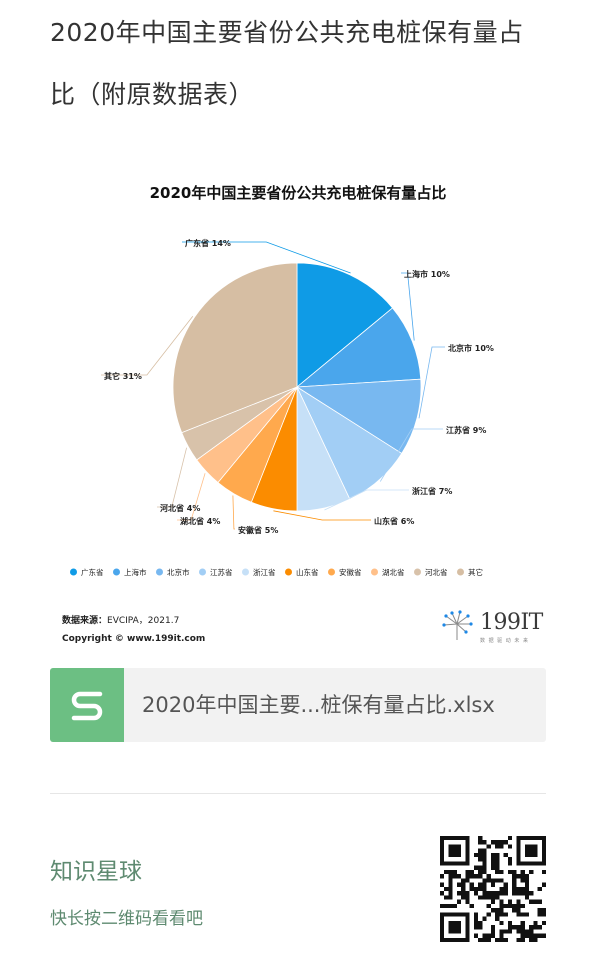 The height and width of the screenshot is (960, 596). Describe the element at coordinates (208, 243) in the screenshot. I see `data-label-0: 广东省 14%` at that location.